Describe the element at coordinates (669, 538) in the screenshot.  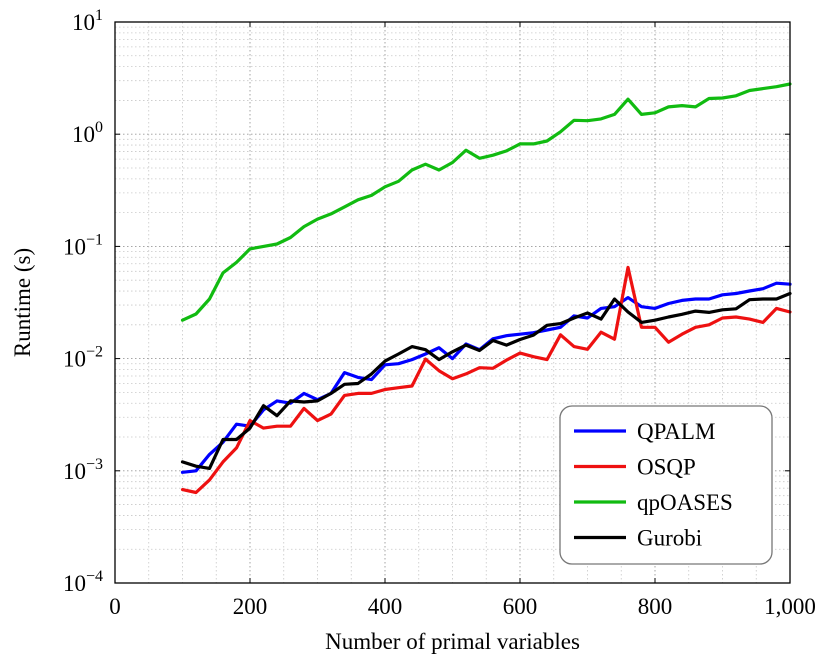
I see `legend-label-gurobi: Gurobi` at that location.